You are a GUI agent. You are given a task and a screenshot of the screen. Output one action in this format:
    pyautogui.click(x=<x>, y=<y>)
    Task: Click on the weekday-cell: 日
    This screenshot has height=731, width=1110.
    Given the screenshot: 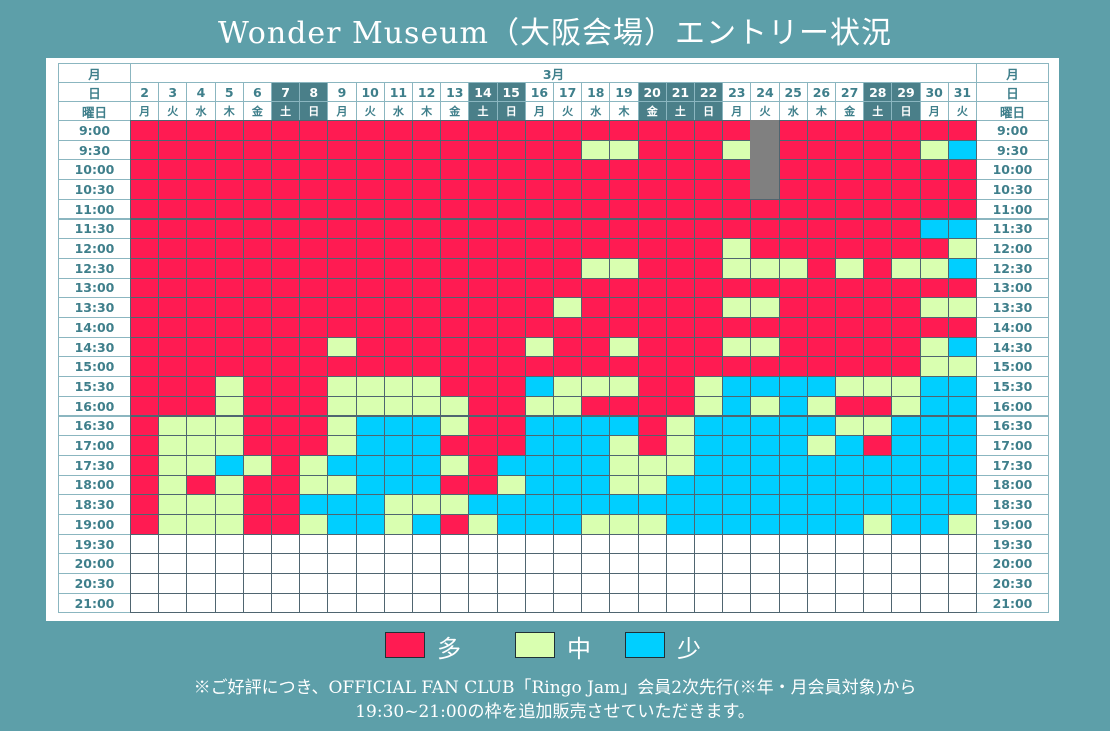 What is the action you would take?
    pyautogui.click(x=709, y=111)
    